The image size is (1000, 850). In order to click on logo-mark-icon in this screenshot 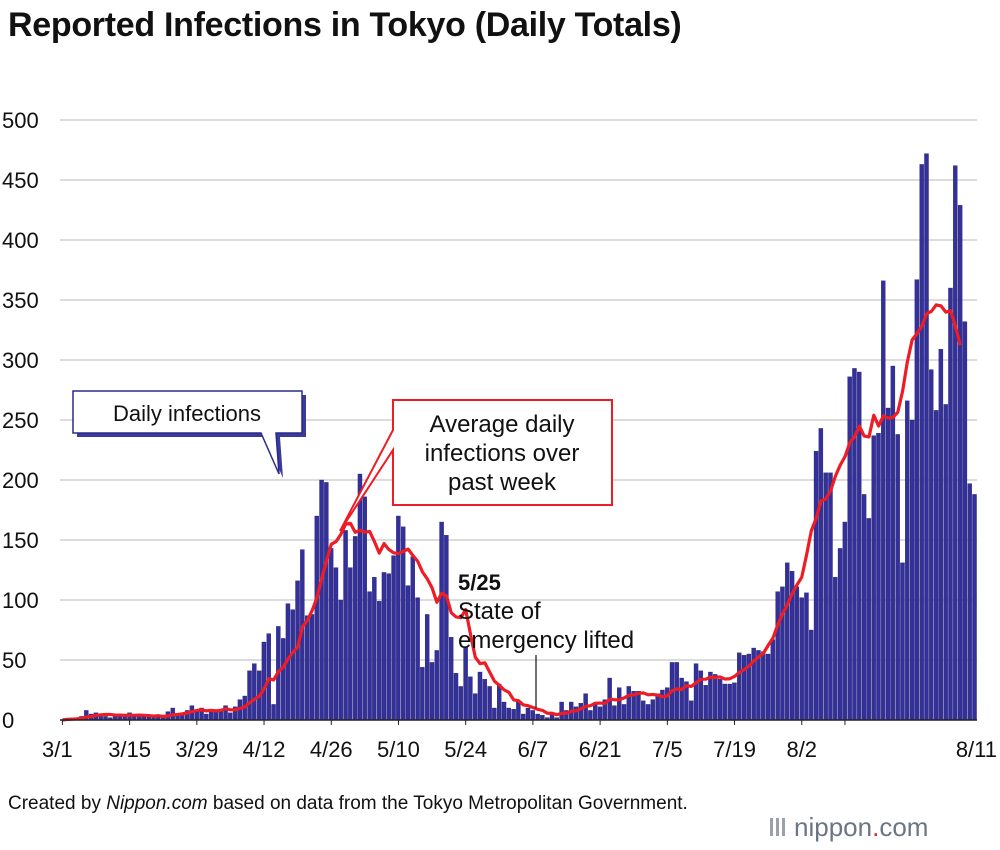, I will do `click(779, 827)`.